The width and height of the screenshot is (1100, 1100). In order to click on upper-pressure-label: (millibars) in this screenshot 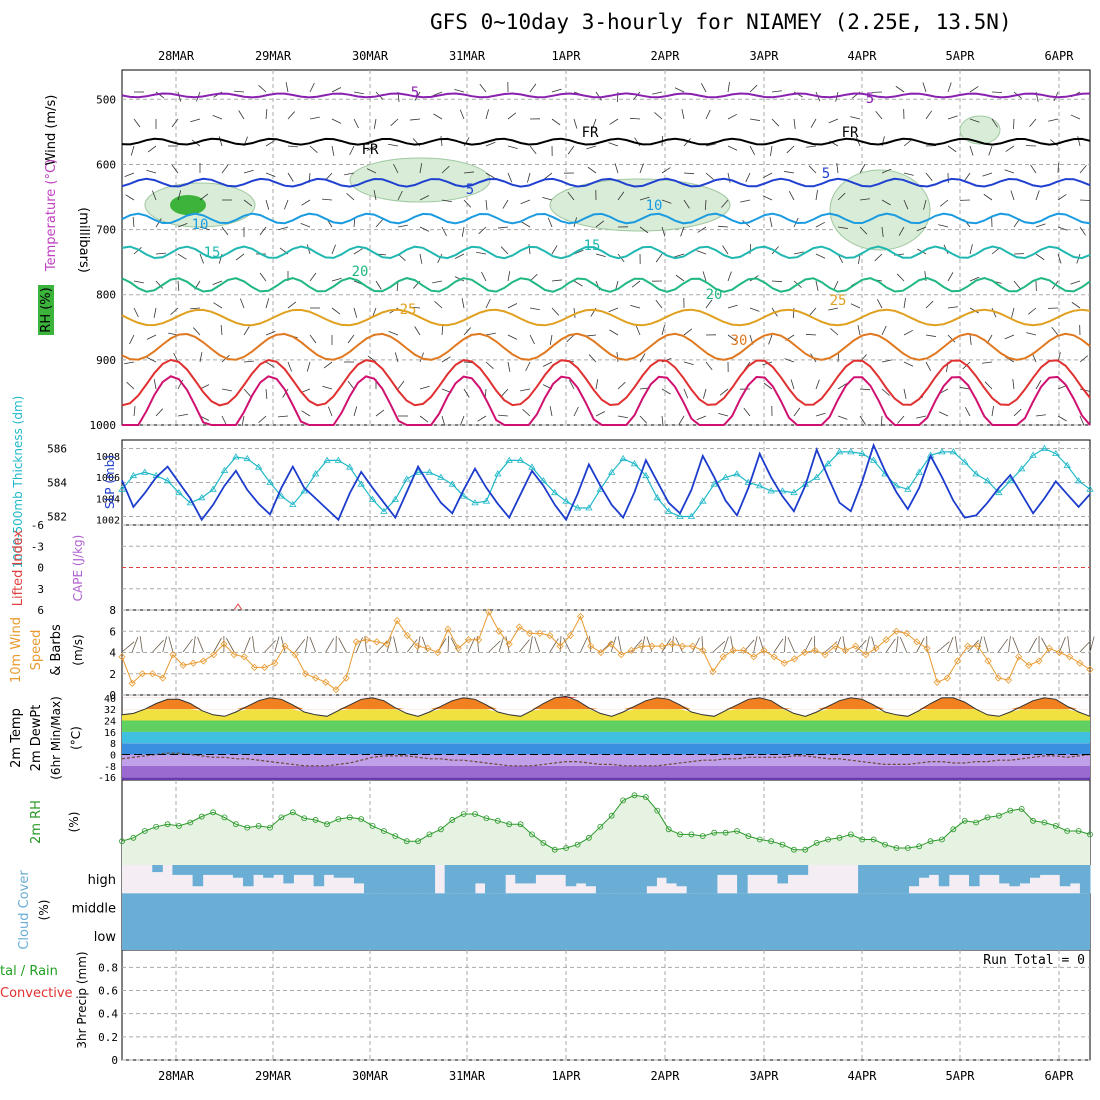, I will do `click(83, 240)`.